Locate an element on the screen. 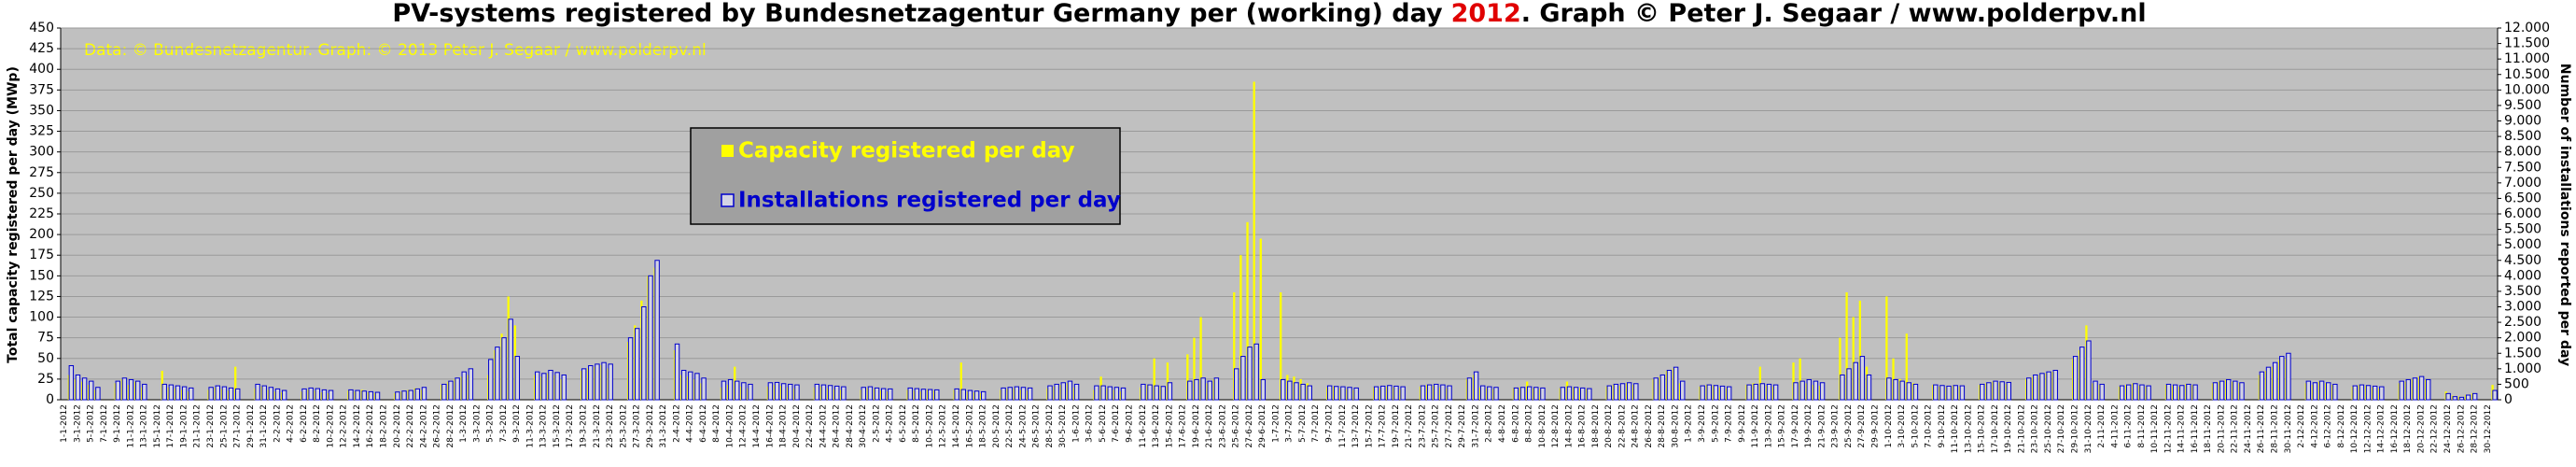 Image resolution: width=2576 pixels, height=467 pixels. y2-tick-label: 11.500 is located at coordinates (2527, 44).